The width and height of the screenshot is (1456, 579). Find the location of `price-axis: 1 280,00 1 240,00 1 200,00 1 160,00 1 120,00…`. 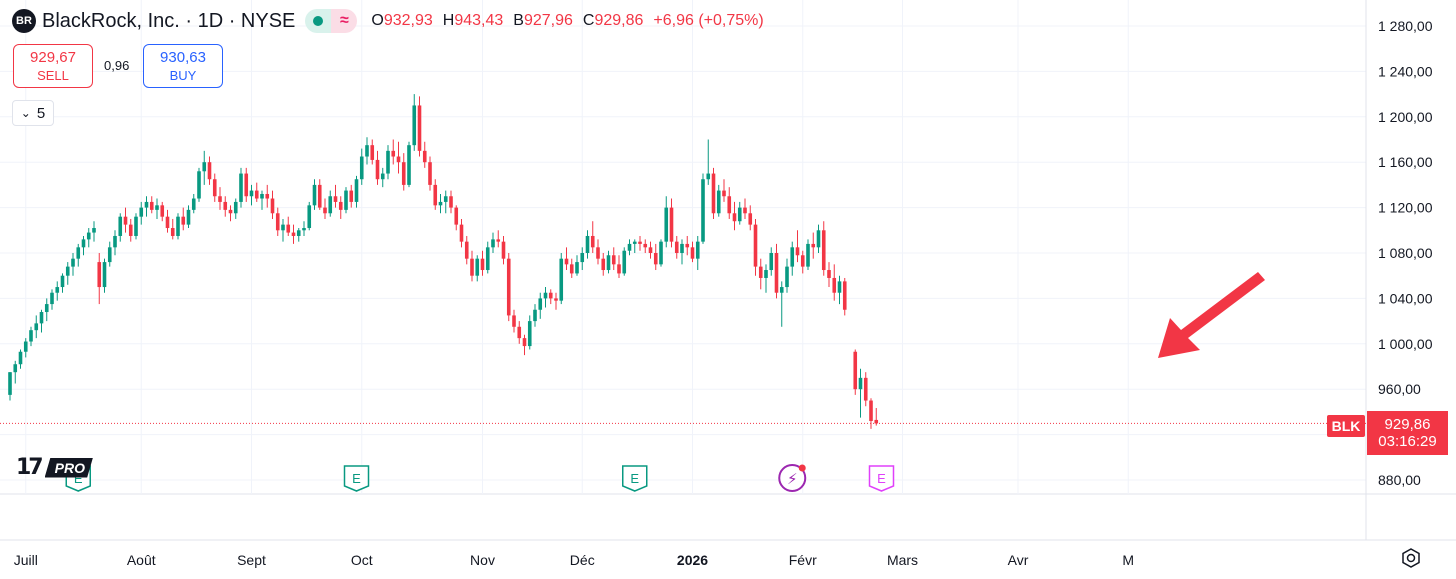

price-axis: 1 280,00 1 240,00 1 200,00 1 160,00 1 120,00… is located at coordinates (1405, 253).